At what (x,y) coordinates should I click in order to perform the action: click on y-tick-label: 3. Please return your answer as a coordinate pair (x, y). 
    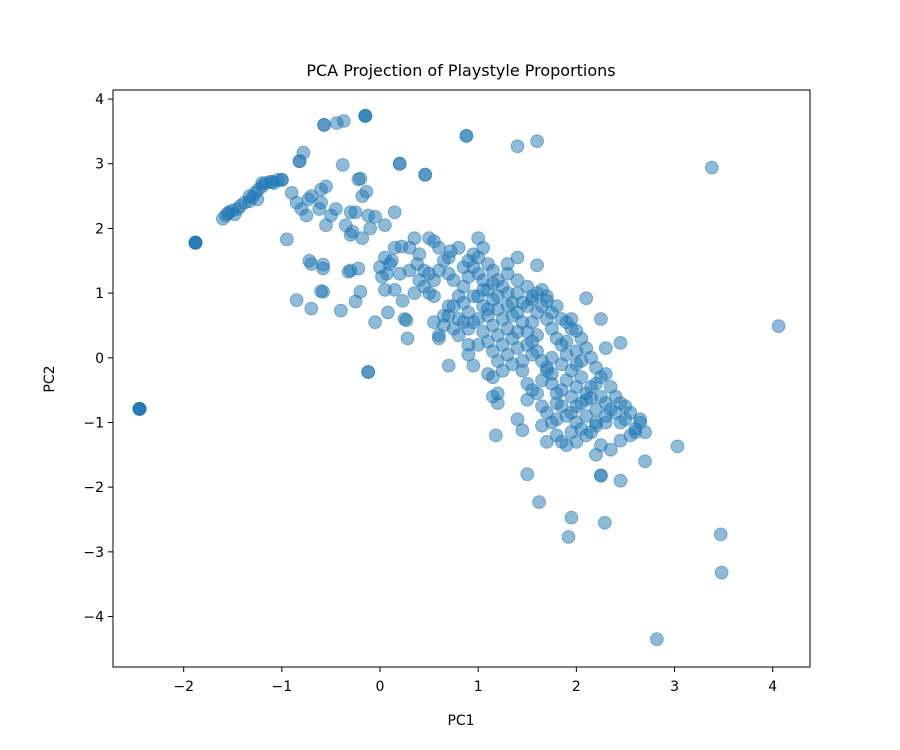
    Looking at the image, I should click on (99, 165).